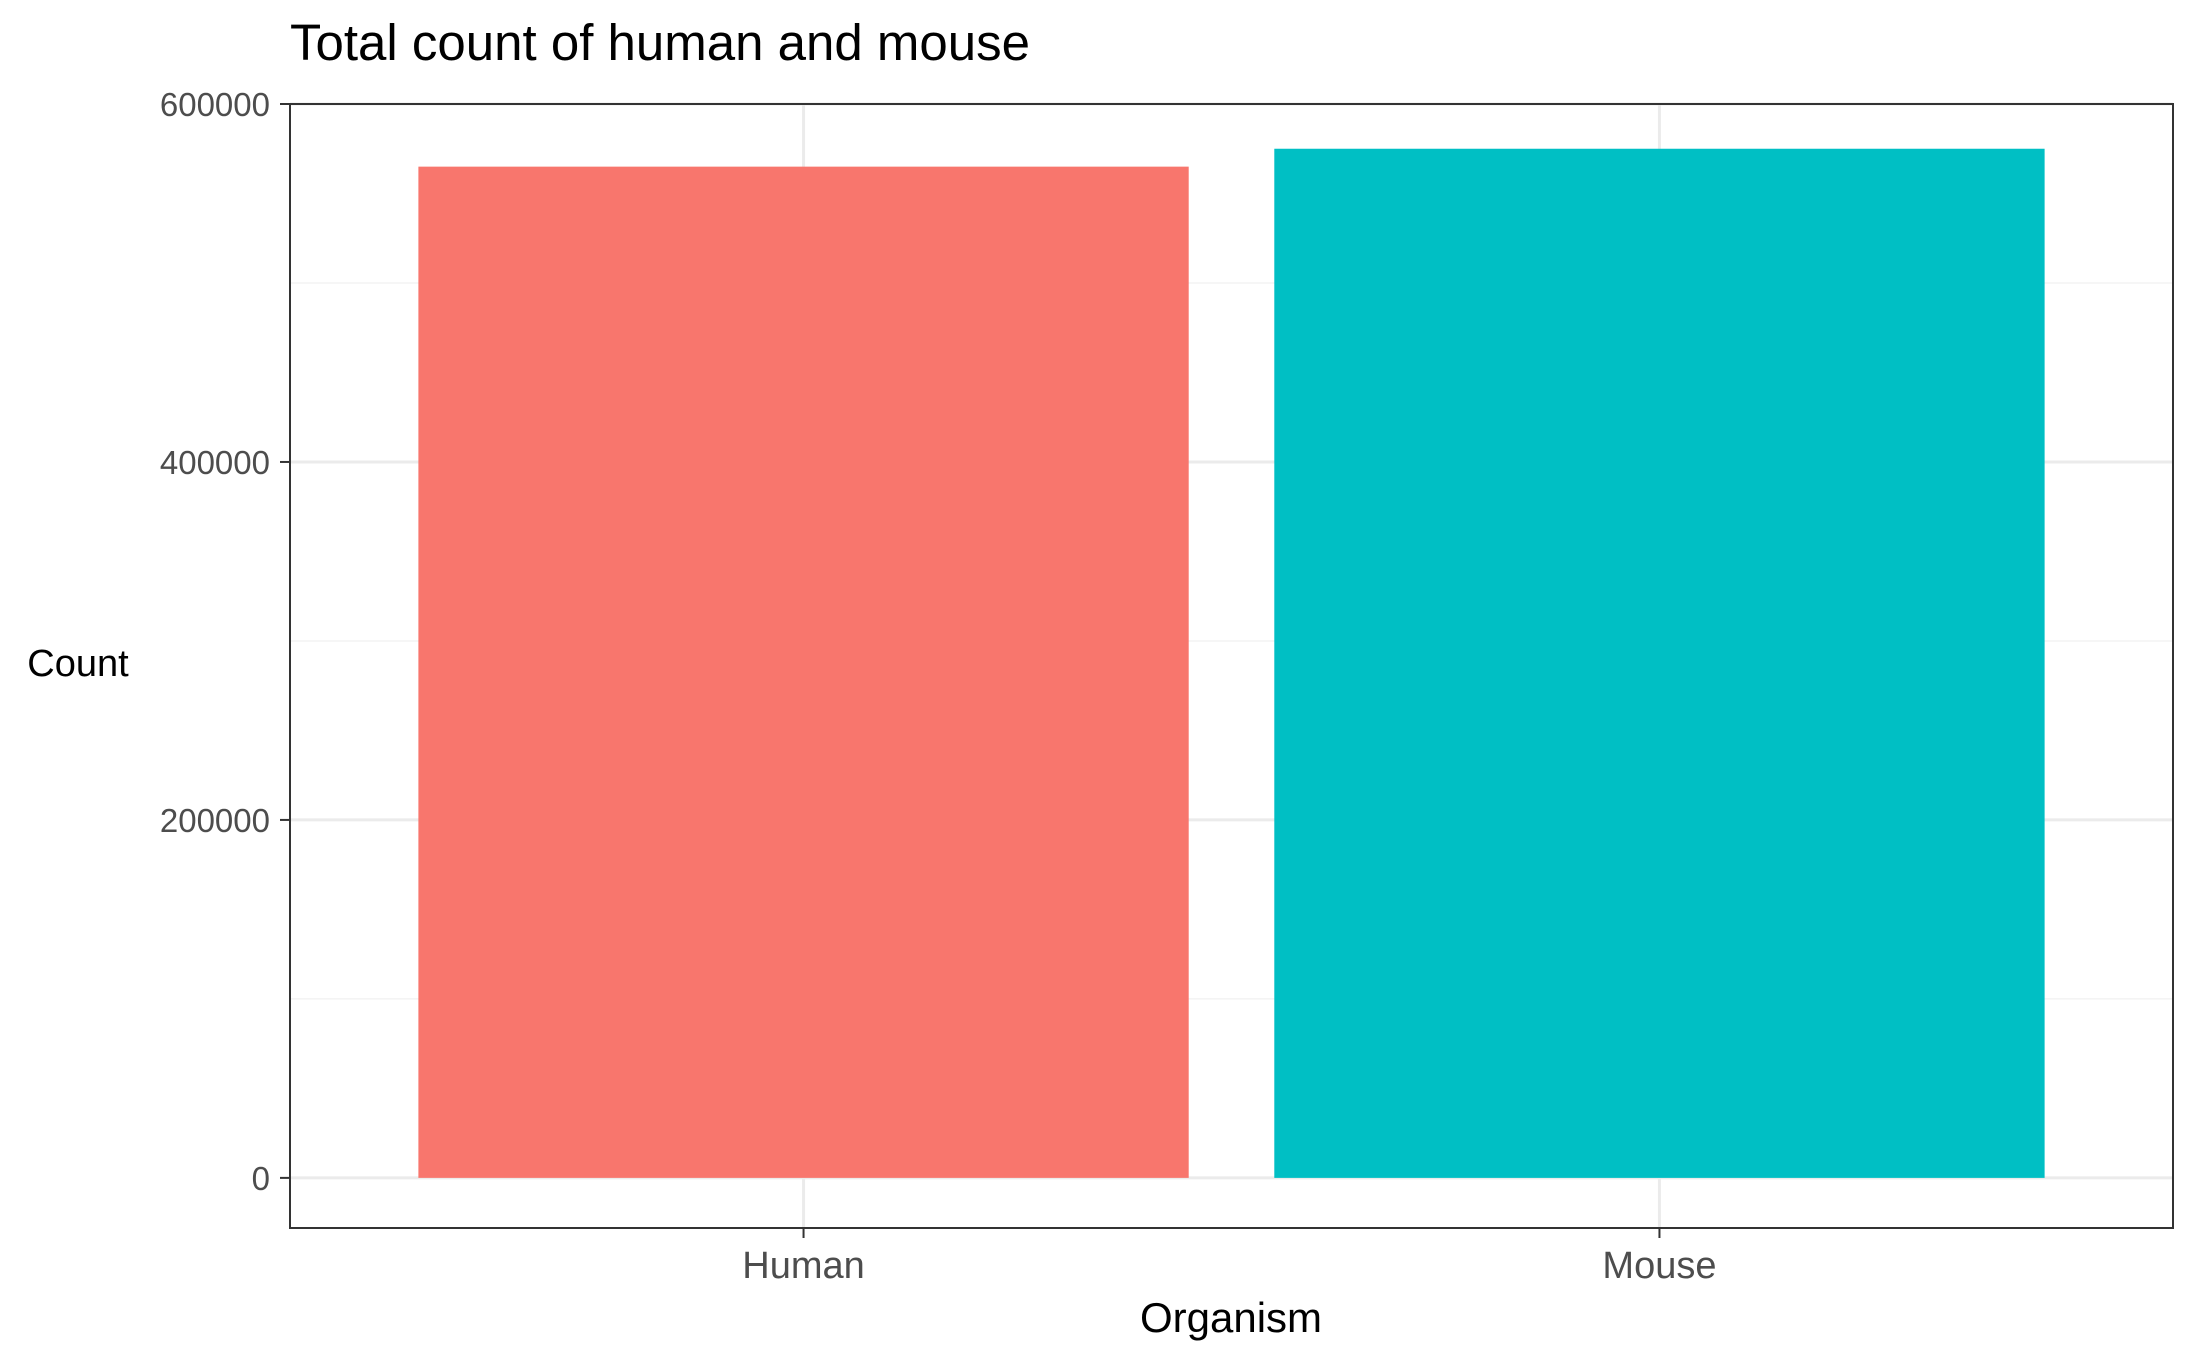 The width and height of the screenshot is (2195, 1363). I want to click on chart-title: Total count of human and mouse, so click(660, 42).